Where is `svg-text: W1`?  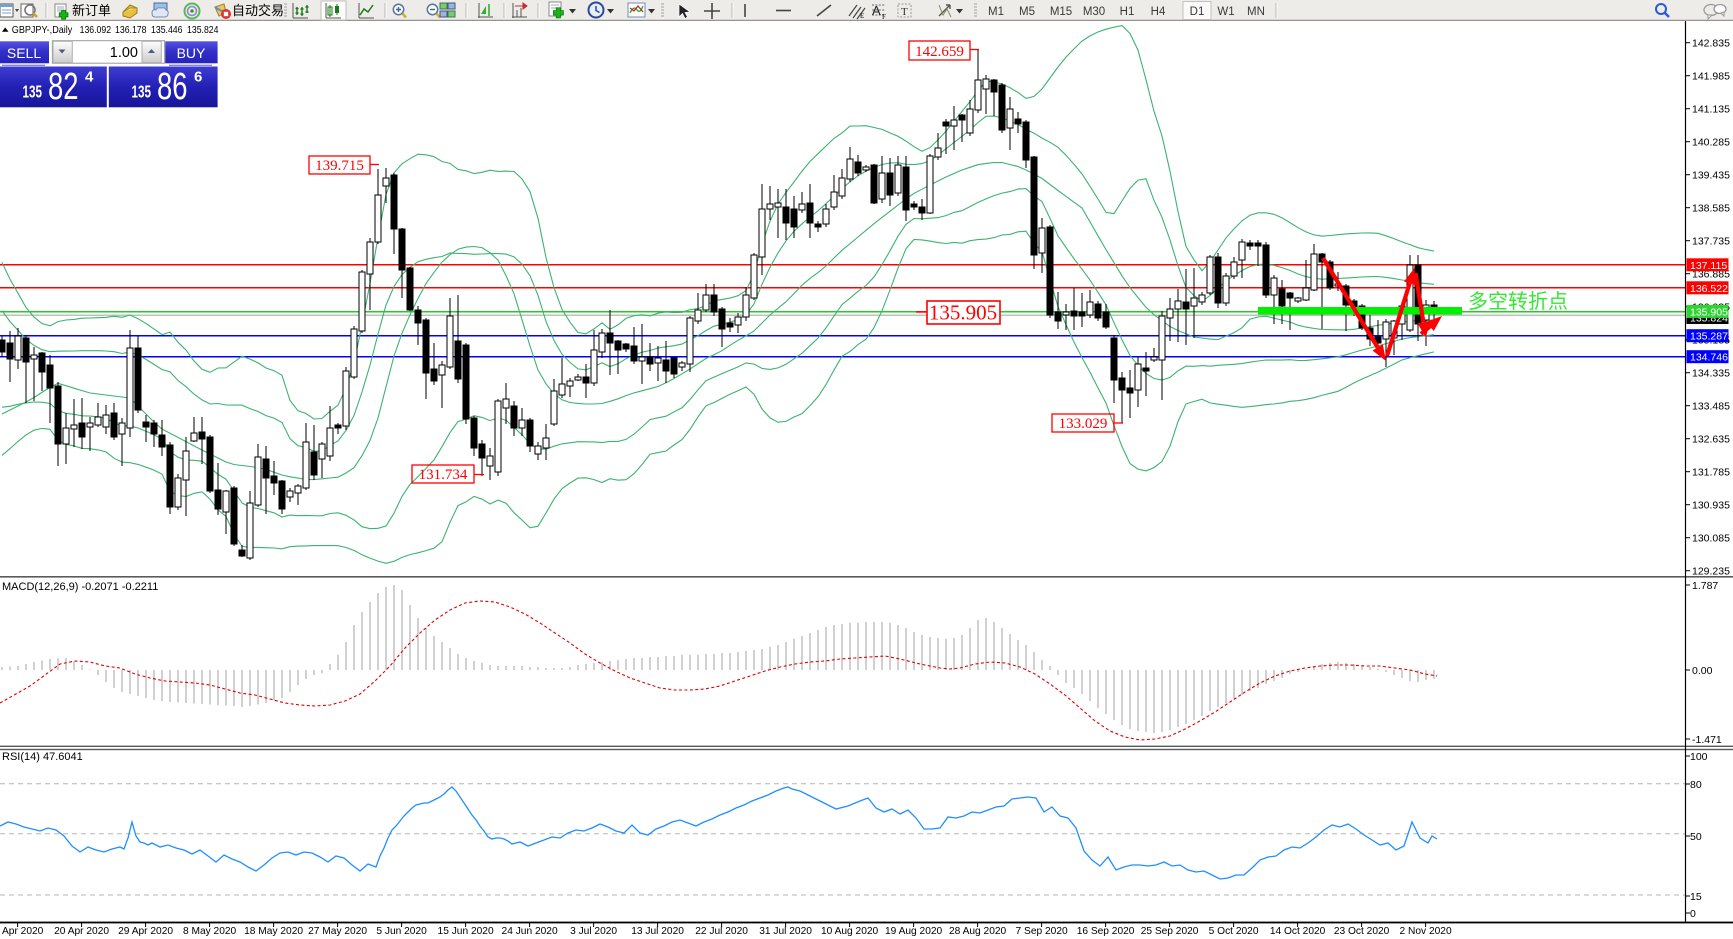
svg-text: W1 is located at coordinates (1225, 12).